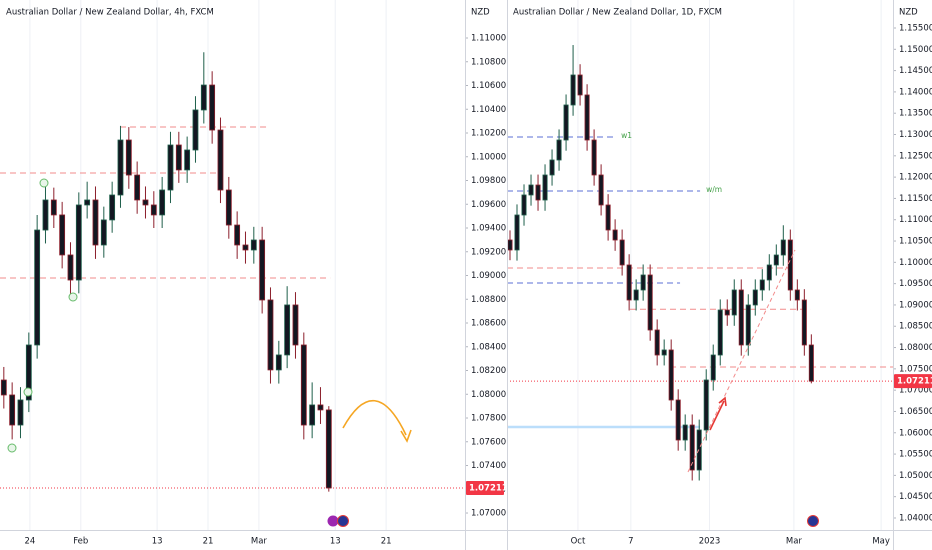 Image resolution: width=932 pixels, height=550 pixels. Describe the element at coordinates (626, 135) in the screenshot. I see `level-label: w1` at that location.